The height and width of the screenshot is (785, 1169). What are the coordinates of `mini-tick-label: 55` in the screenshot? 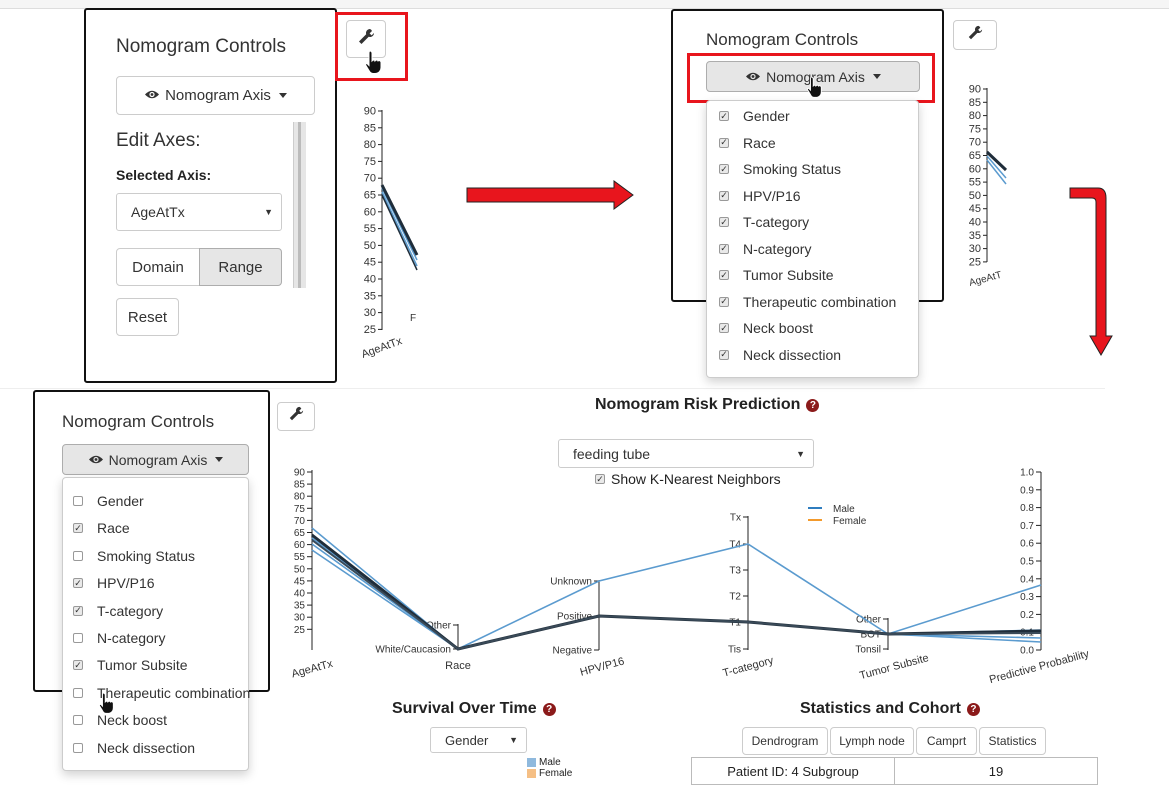 It's located at (975, 183).